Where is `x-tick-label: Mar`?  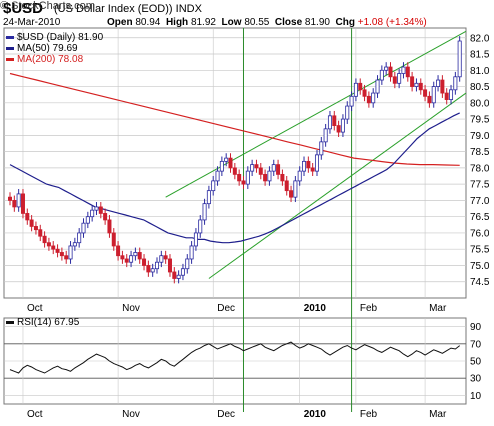
x-tick-label: Mar is located at coordinates (438, 414).